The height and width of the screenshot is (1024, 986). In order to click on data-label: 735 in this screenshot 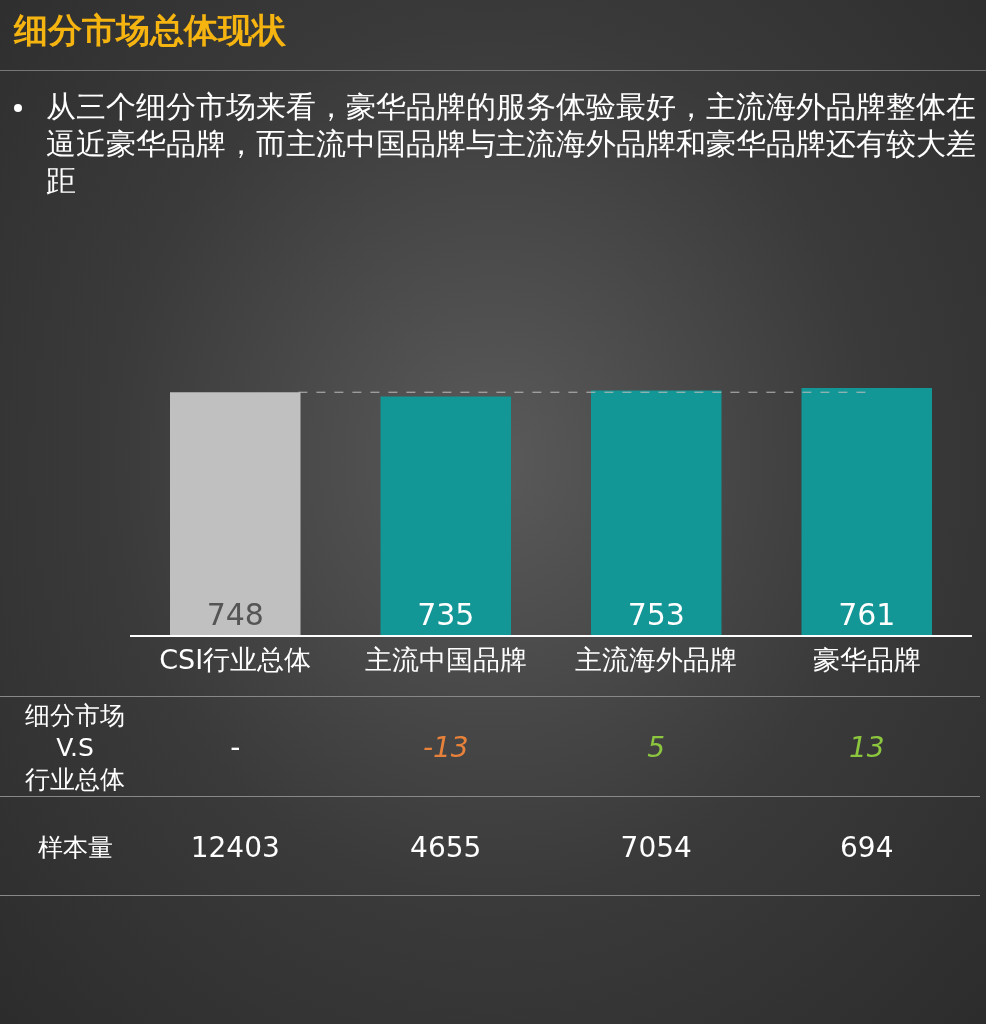, I will do `click(446, 614)`.